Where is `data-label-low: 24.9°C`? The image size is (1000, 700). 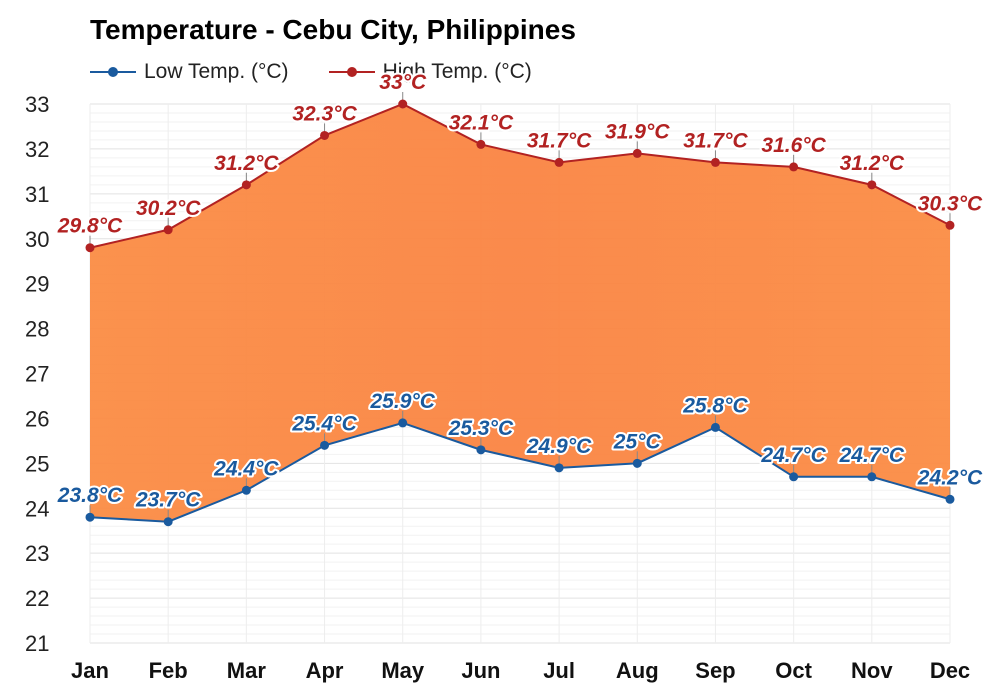
data-label-low: 24.9°C is located at coordinates (559, 446).